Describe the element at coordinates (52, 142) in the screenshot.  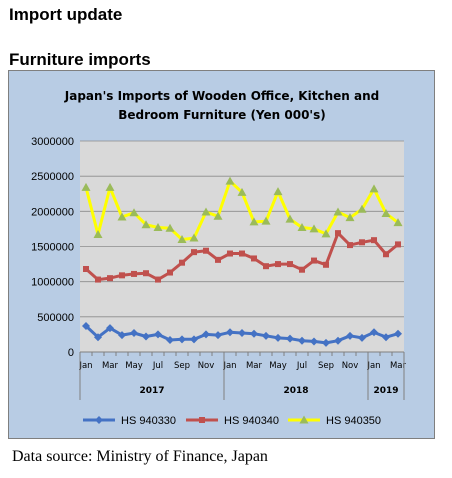
I see `y-tick-label: 3000000` at that location.